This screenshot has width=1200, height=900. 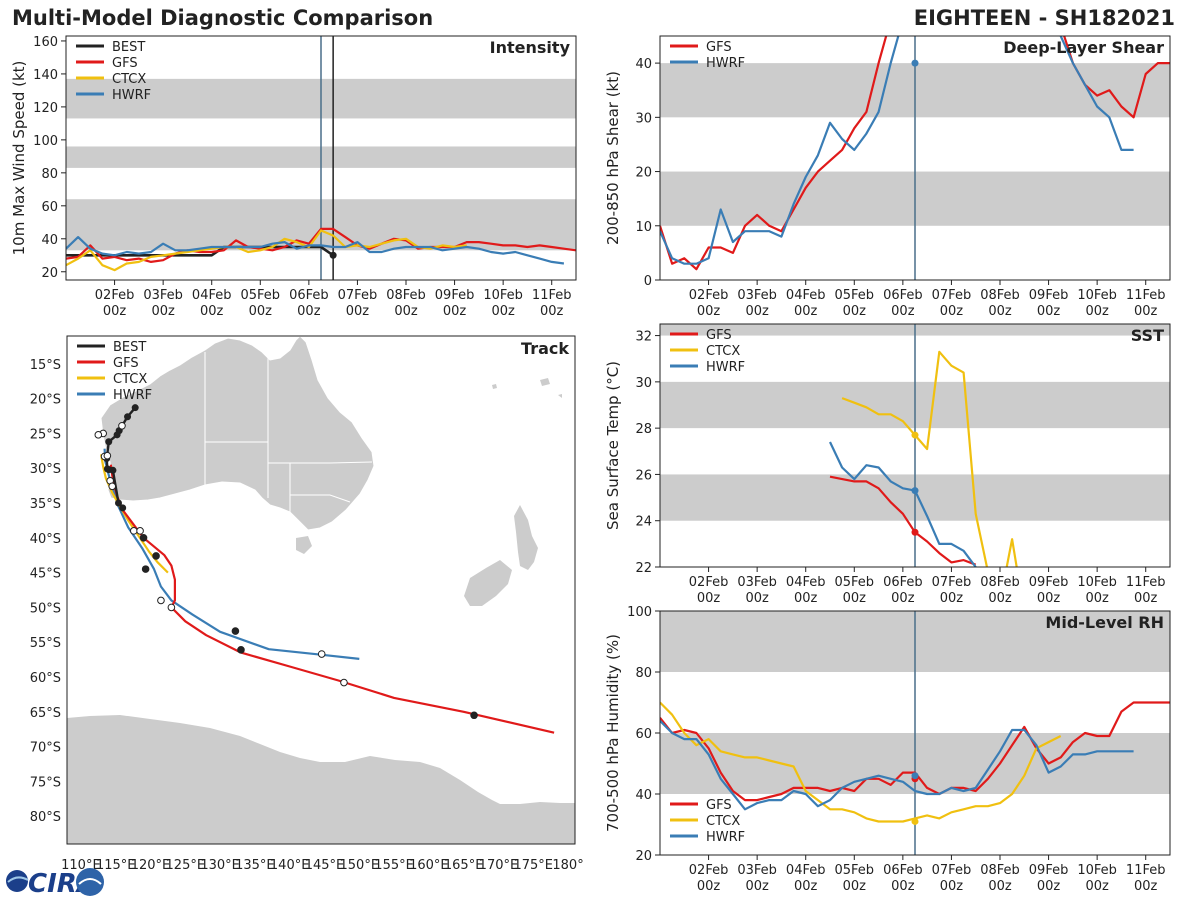 What do you see at coordinates (915, 63) in the screenshot?
I see `shear-marker-hwrf` at bounding box center [915, 63].